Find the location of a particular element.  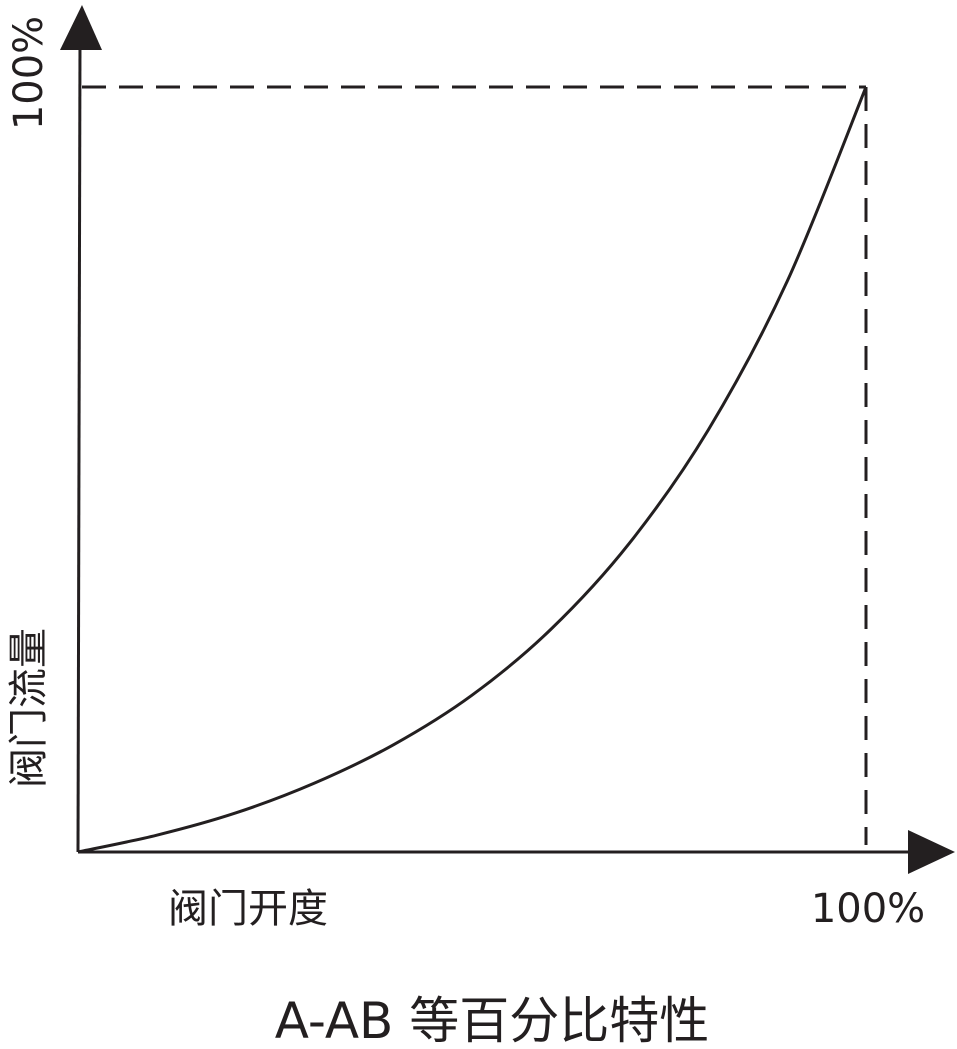

x-axis-arrow is located at coordinates (931, 852).